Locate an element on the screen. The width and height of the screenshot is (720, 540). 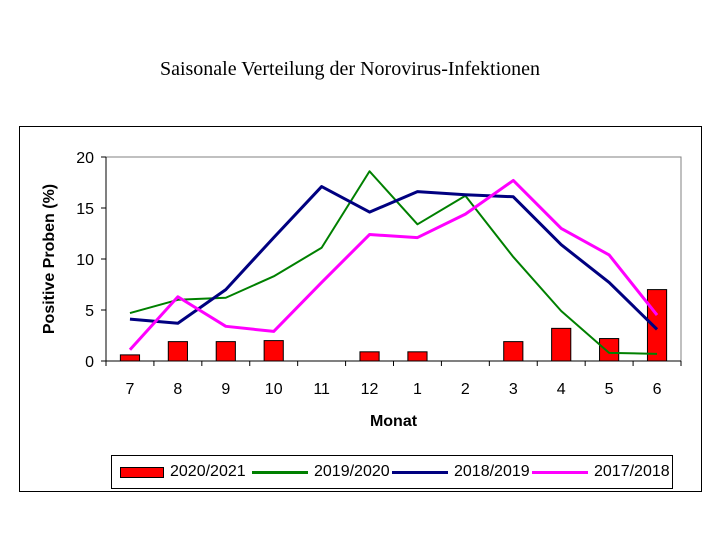
legend-swatch-bar is located at coordinates (142, 472).